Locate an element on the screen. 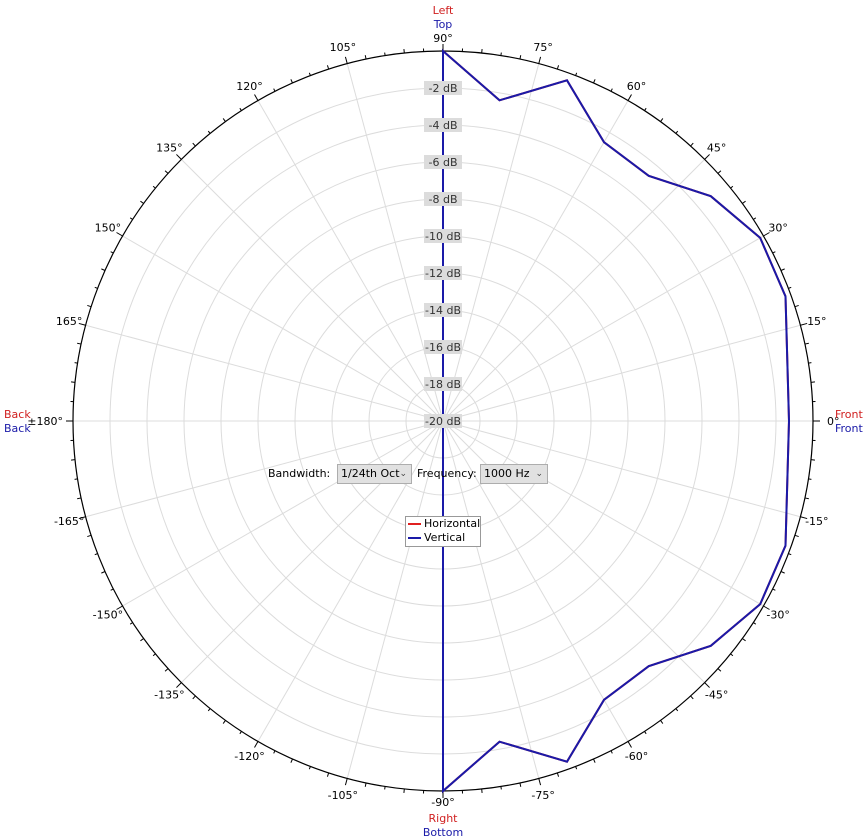 This screenshot has height=840, width=868. radial-tick-label: -14 dB is located at coordinates (443, 310).